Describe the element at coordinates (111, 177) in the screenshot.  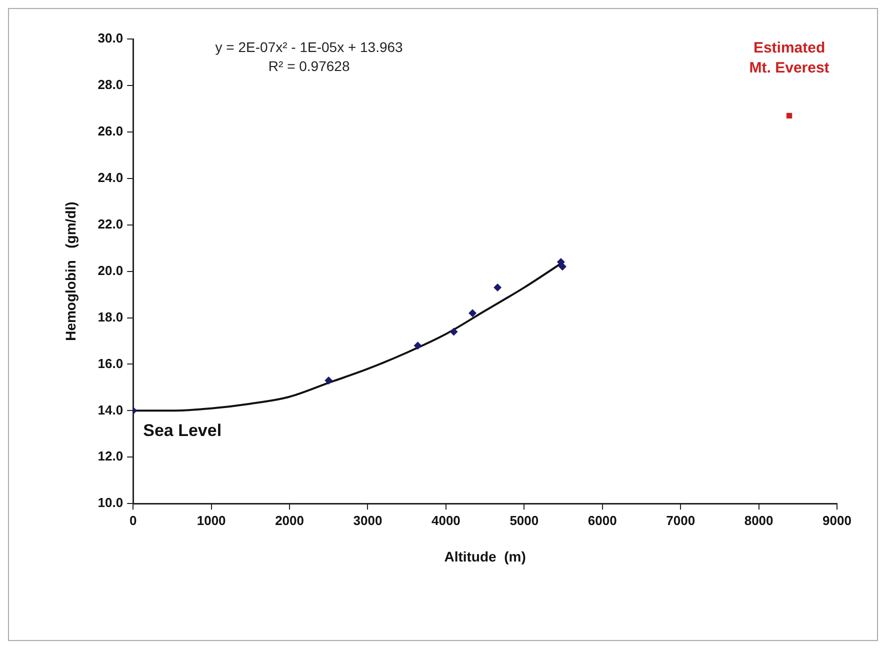
I see `y-tick-label: 24.0` at that location.